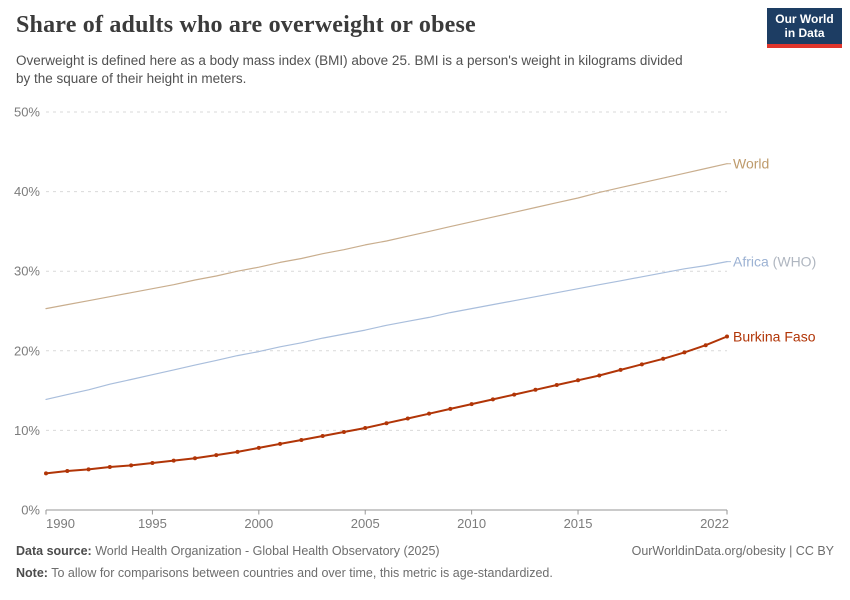 The height and width of the screenshot is (600, 850). I want to click on series-label-world: World, so click(751, 164).